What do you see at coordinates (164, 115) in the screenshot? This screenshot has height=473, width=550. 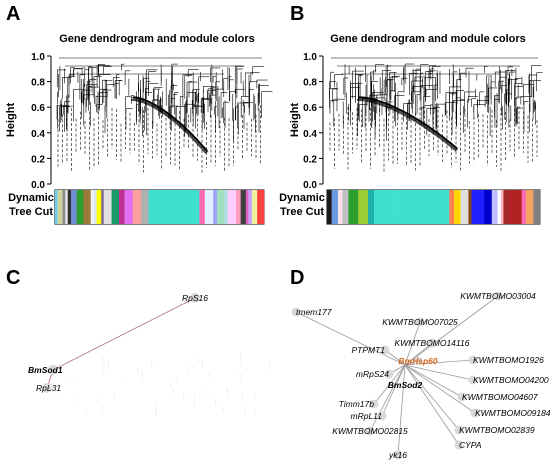 I see `dendrogram-branches` at bounding box center [164, 115].